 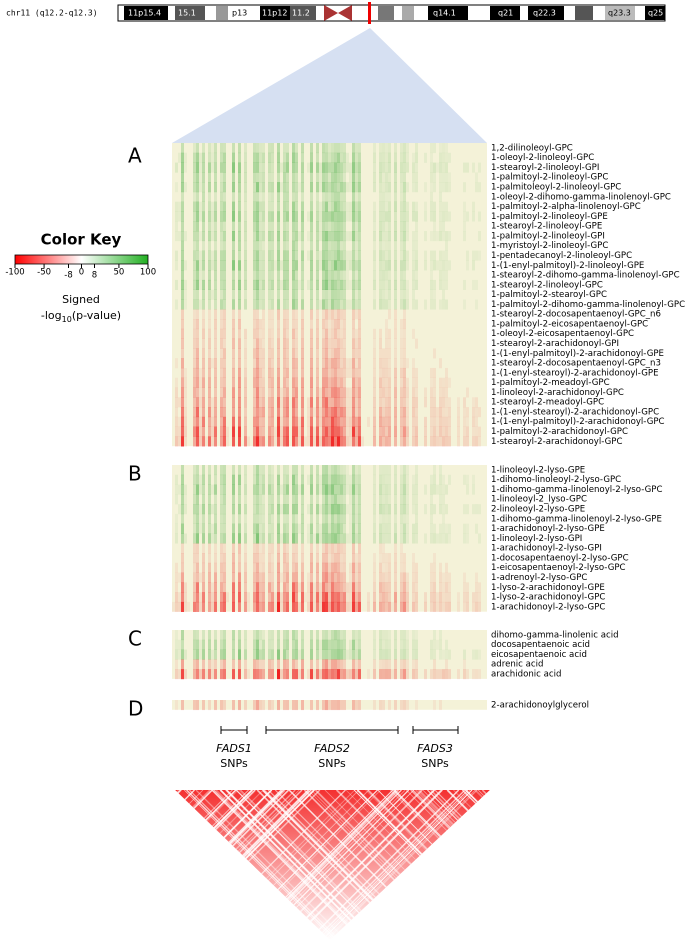 What do you see at coordinates (135, 709) in the screenshot?
I see `panel-label: D` at bounding box center [135, 709].